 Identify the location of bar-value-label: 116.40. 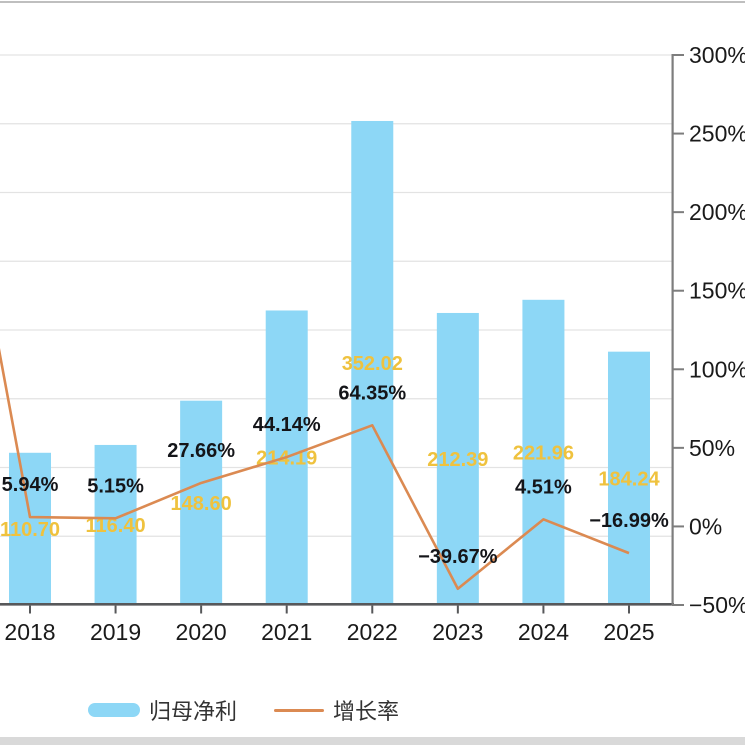
(116, 526).